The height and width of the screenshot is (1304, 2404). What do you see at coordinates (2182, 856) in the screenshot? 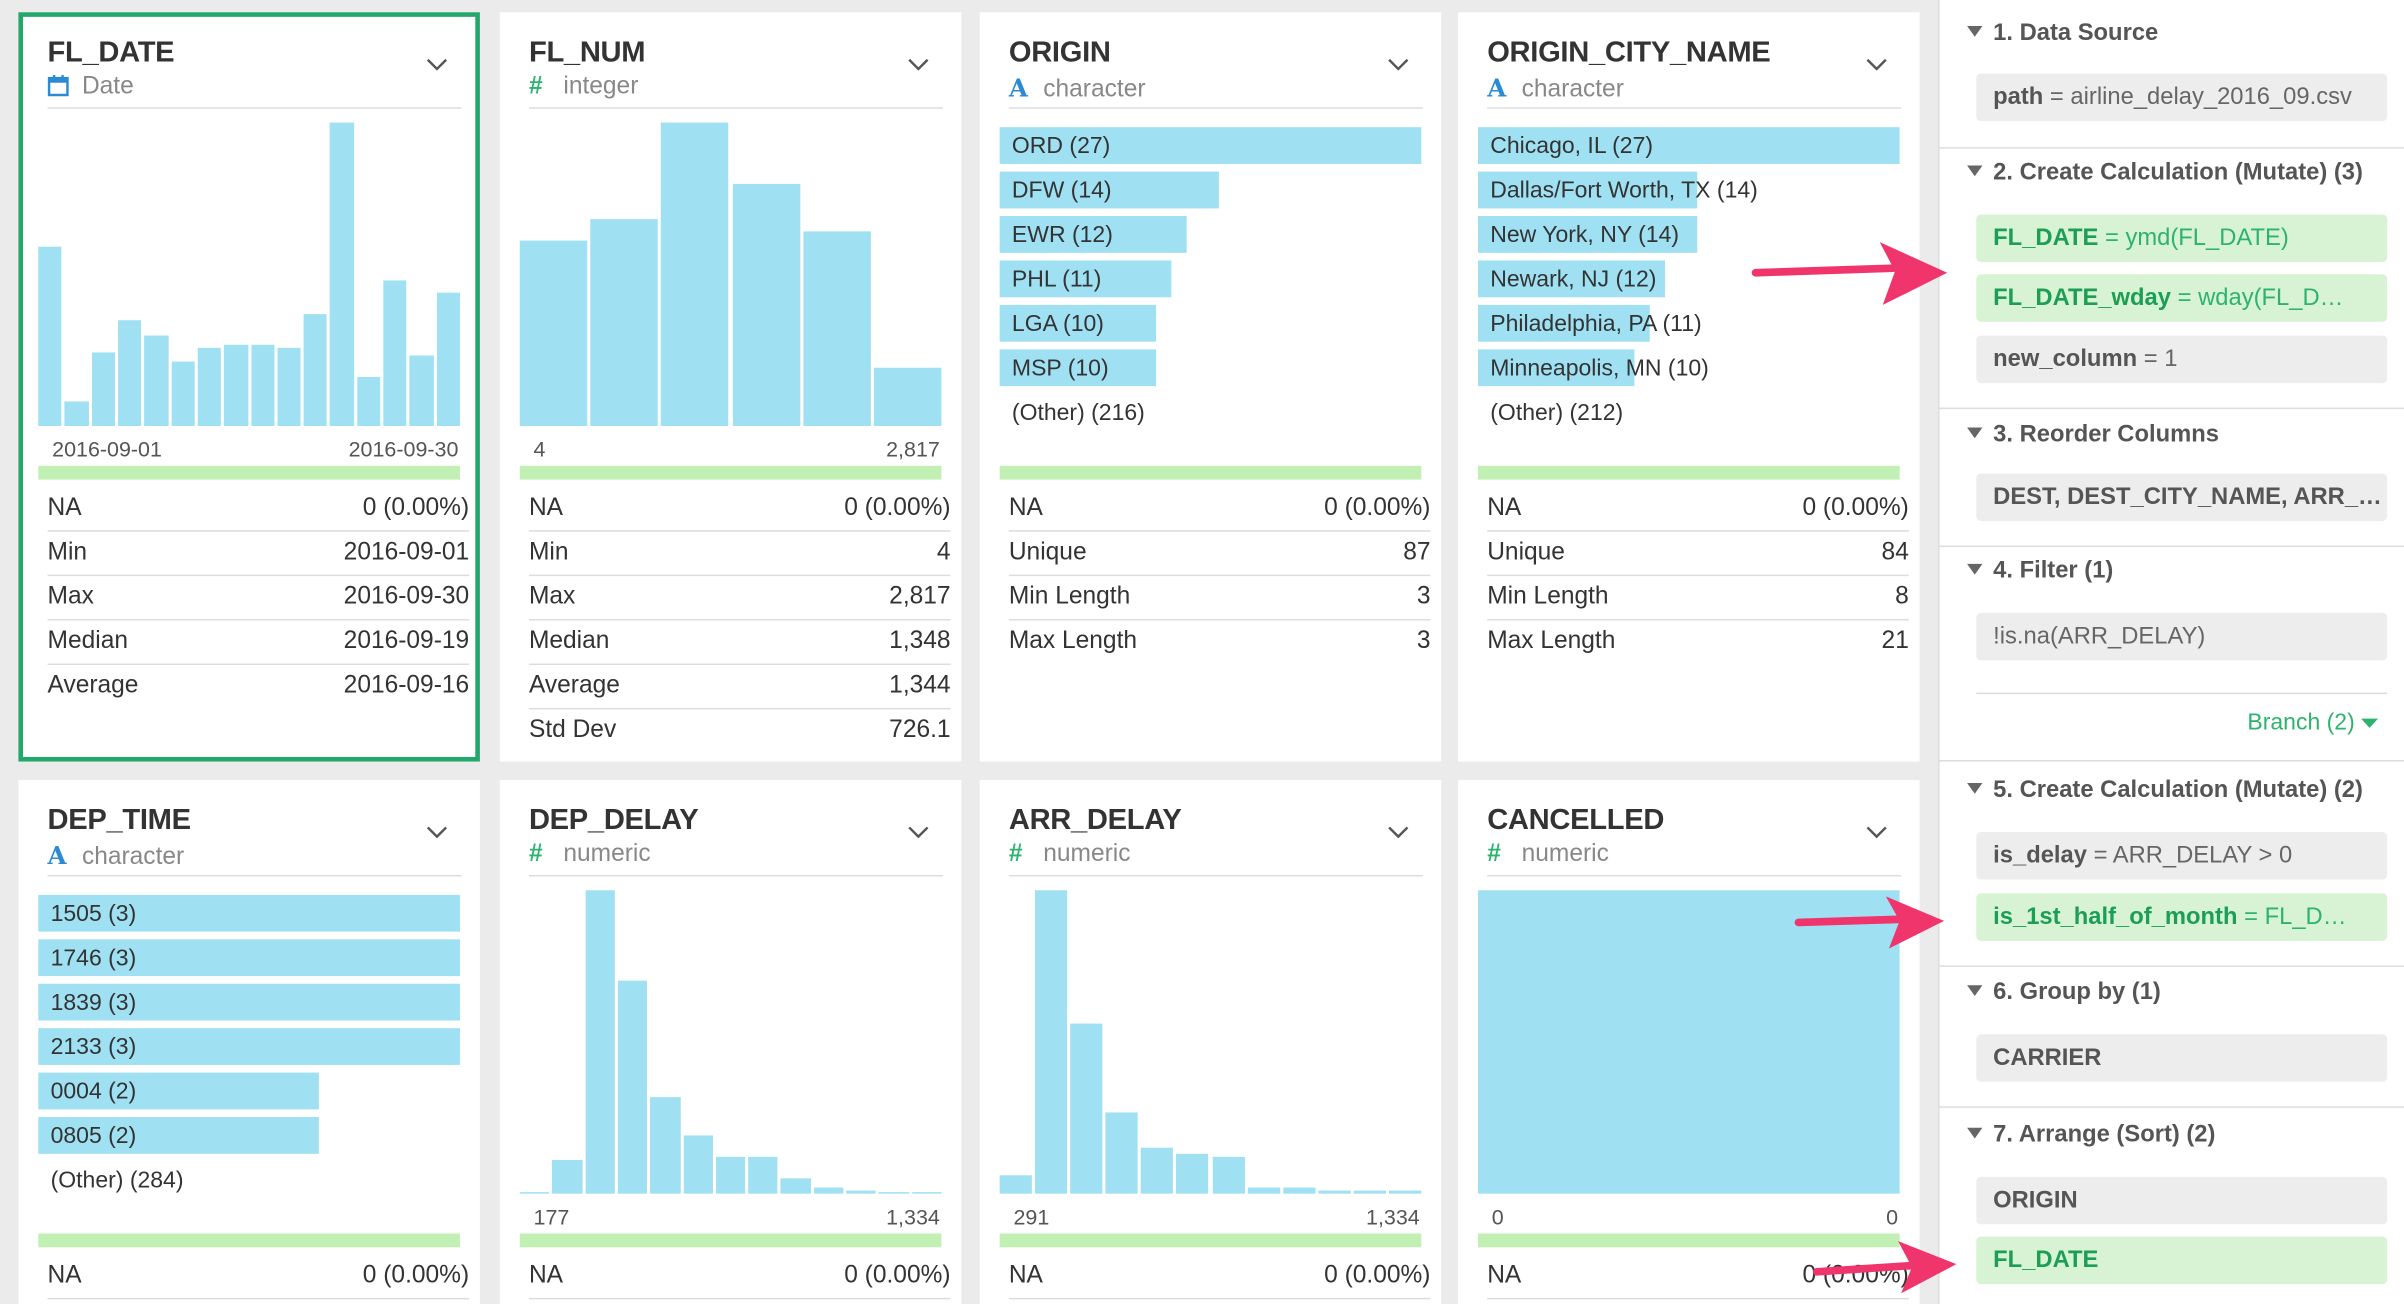
I see `step-item: is_delay = ARR_DELAY > 0` at bounding box center [2182, 856].